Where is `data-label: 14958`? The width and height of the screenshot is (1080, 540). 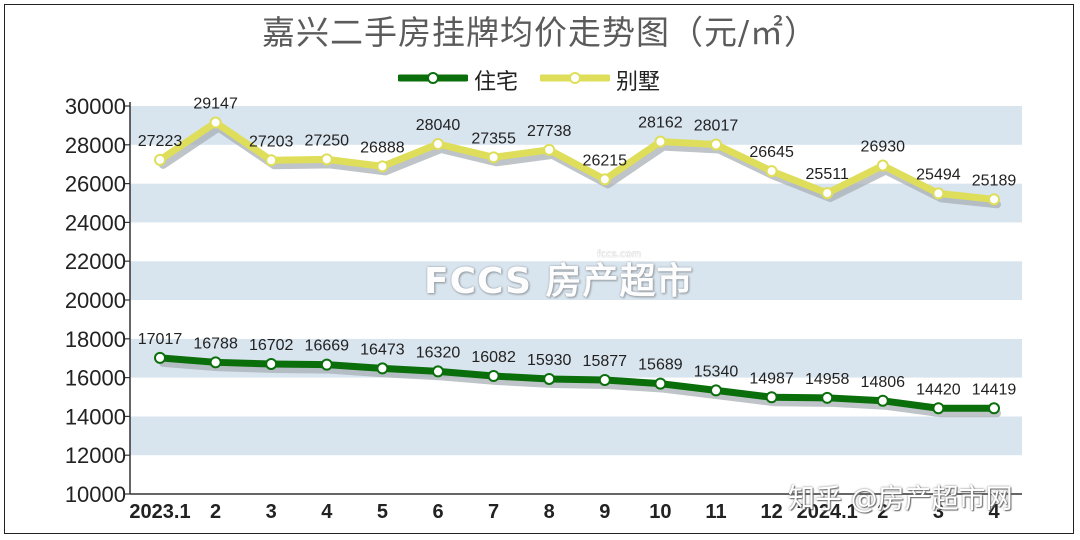
data-label: 14958 is located at coordinates (827, 379).